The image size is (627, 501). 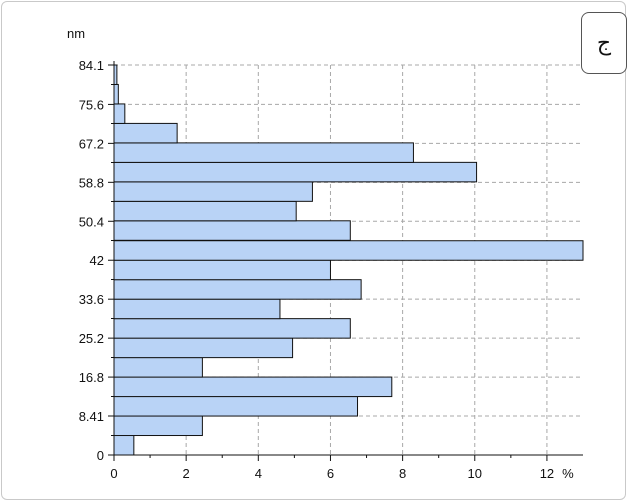 I want to click on y-tick-label: 67.2, so click(x=91, y=143).